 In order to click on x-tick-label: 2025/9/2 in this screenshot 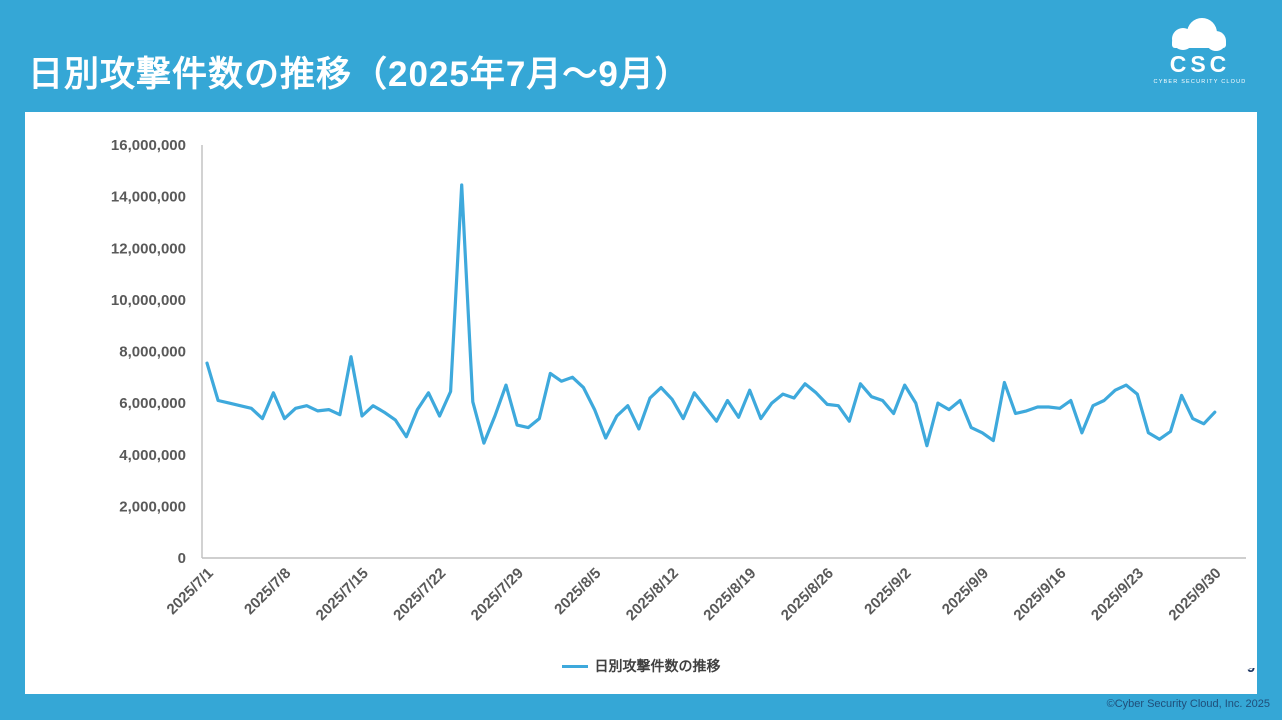, I will do `click(887, 591)`.